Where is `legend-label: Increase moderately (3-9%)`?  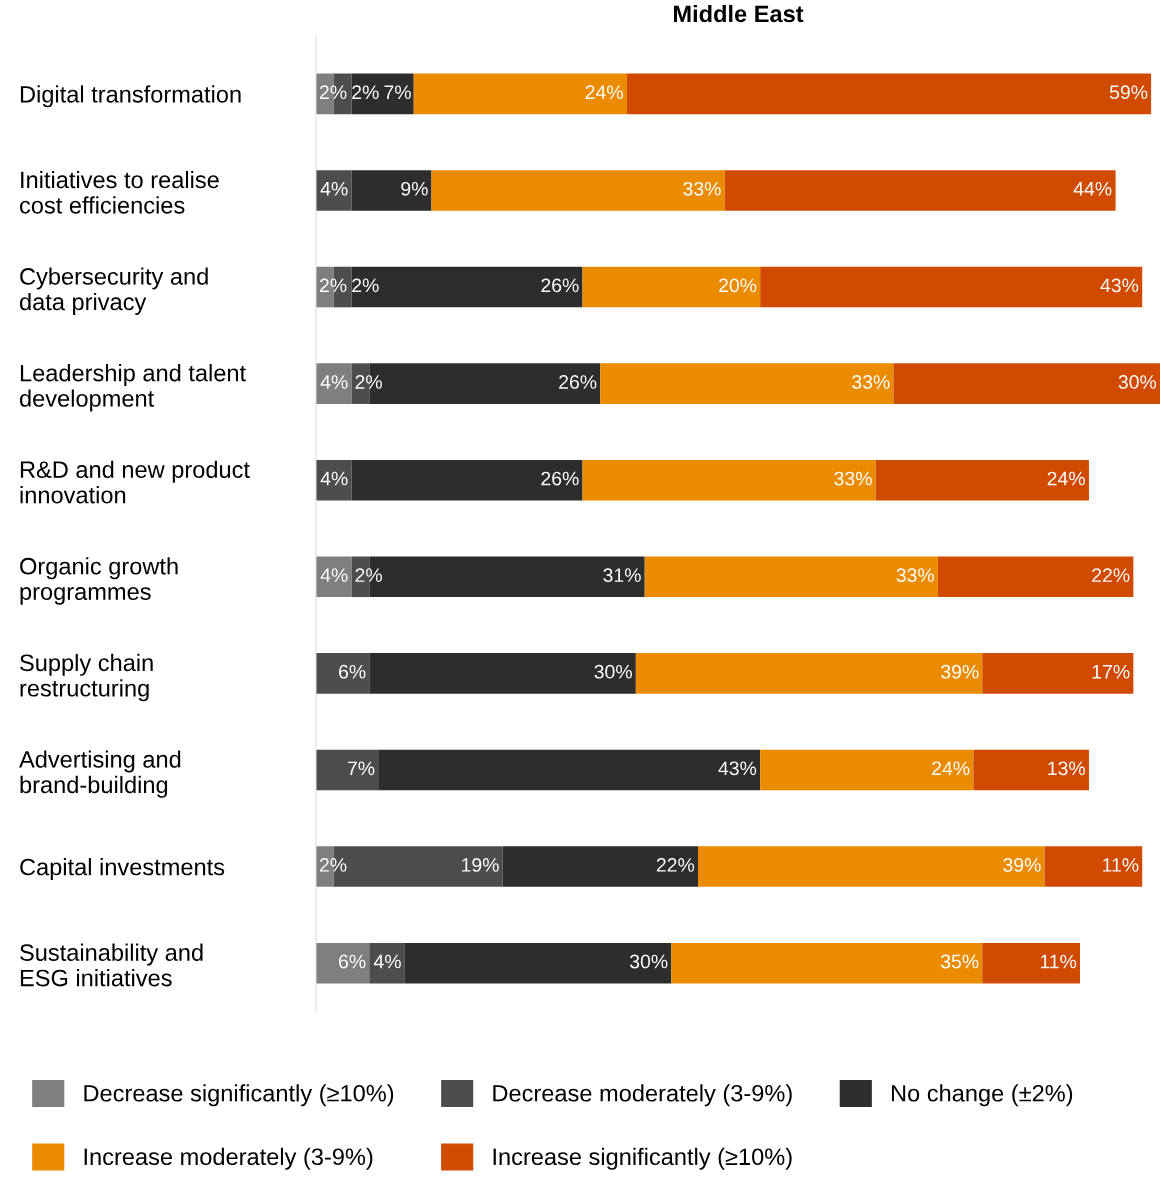 legend-label: Increase moderately (3-9%) is located at coordinates (228, 1158).